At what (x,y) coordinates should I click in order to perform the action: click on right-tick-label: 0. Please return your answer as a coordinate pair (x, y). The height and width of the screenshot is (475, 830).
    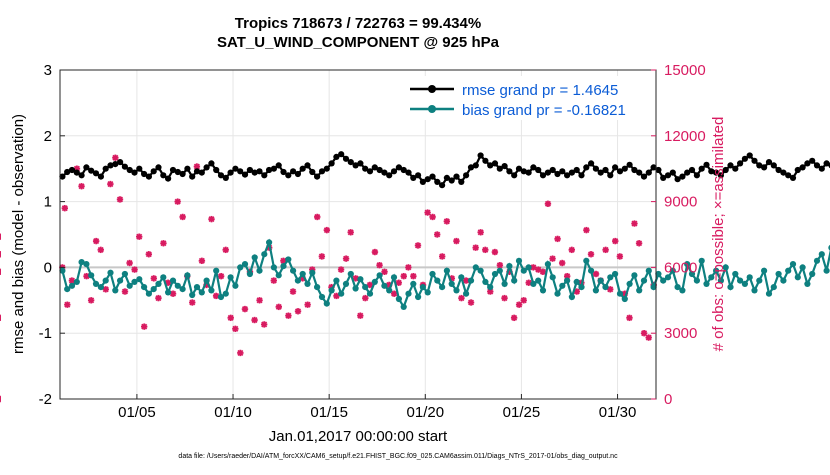
    Looking at the image, I should click on (668, 399).